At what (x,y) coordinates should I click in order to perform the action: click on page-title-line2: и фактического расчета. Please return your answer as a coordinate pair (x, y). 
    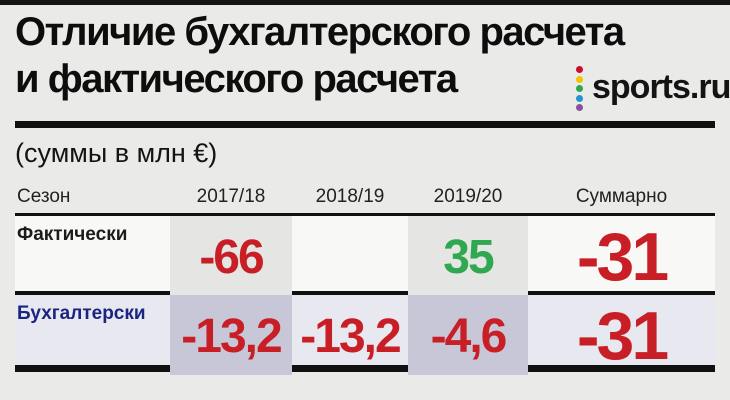
    Looking at the image, I should click on (236, 79).